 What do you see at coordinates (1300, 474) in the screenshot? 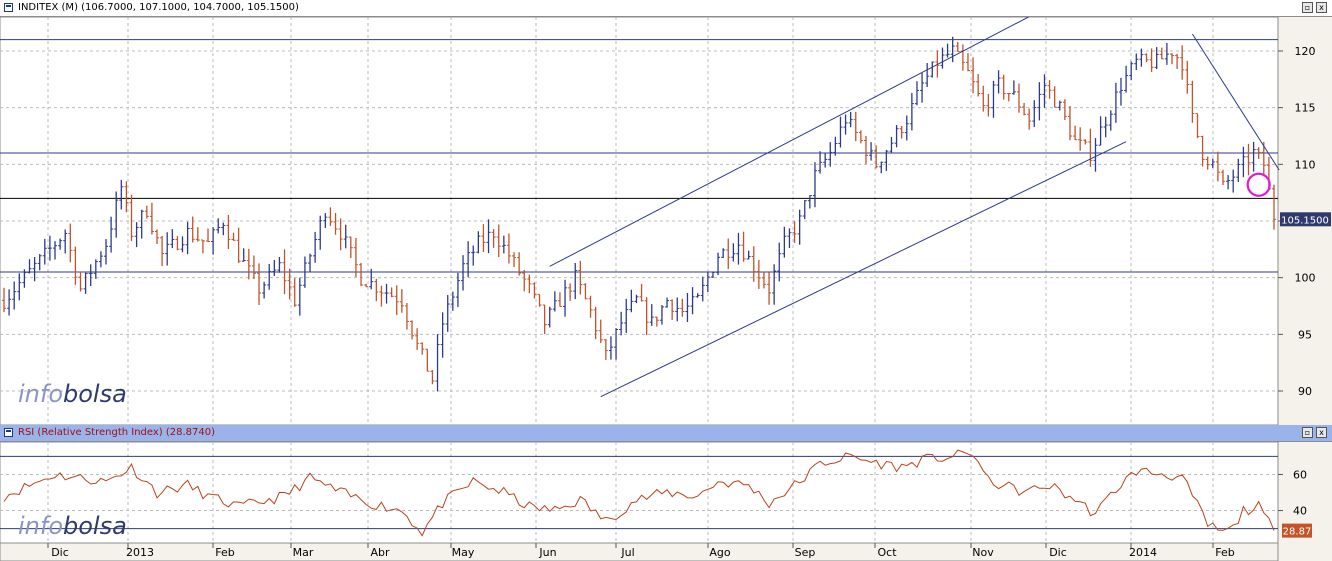
I see `rsi-tick-label: 60` at bounding box center [1300, 474].